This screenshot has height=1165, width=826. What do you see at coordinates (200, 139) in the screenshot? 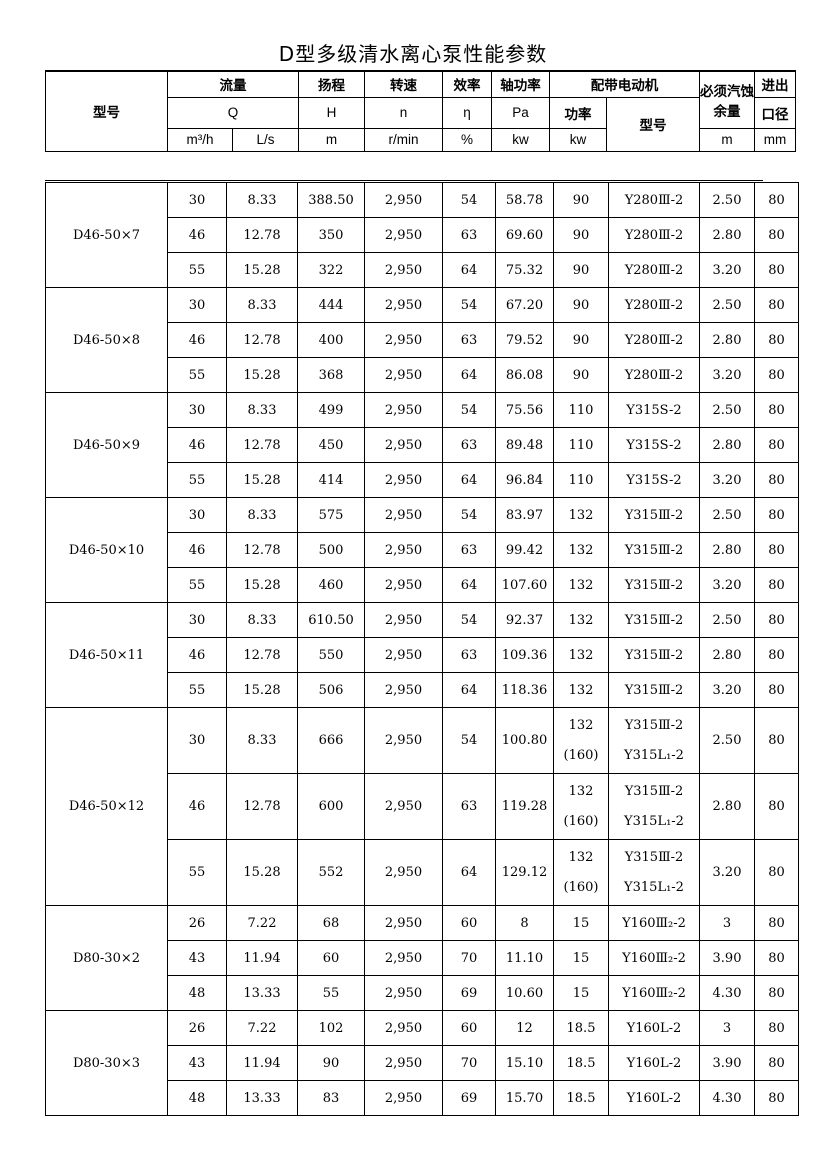
I see `unit-q: m³/h` at bounding box center [200, 139].